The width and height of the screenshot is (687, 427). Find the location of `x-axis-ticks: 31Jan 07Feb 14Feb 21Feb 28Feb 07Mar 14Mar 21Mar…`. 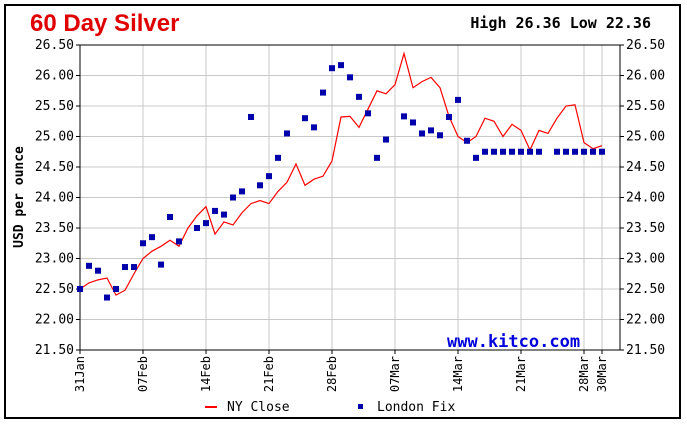

x-axis-ticks: 31Jan 07Feb 14Feb 21Feb 28Feb 07Mar 14Mar 21Mar… is located at coordinates (341, 371).